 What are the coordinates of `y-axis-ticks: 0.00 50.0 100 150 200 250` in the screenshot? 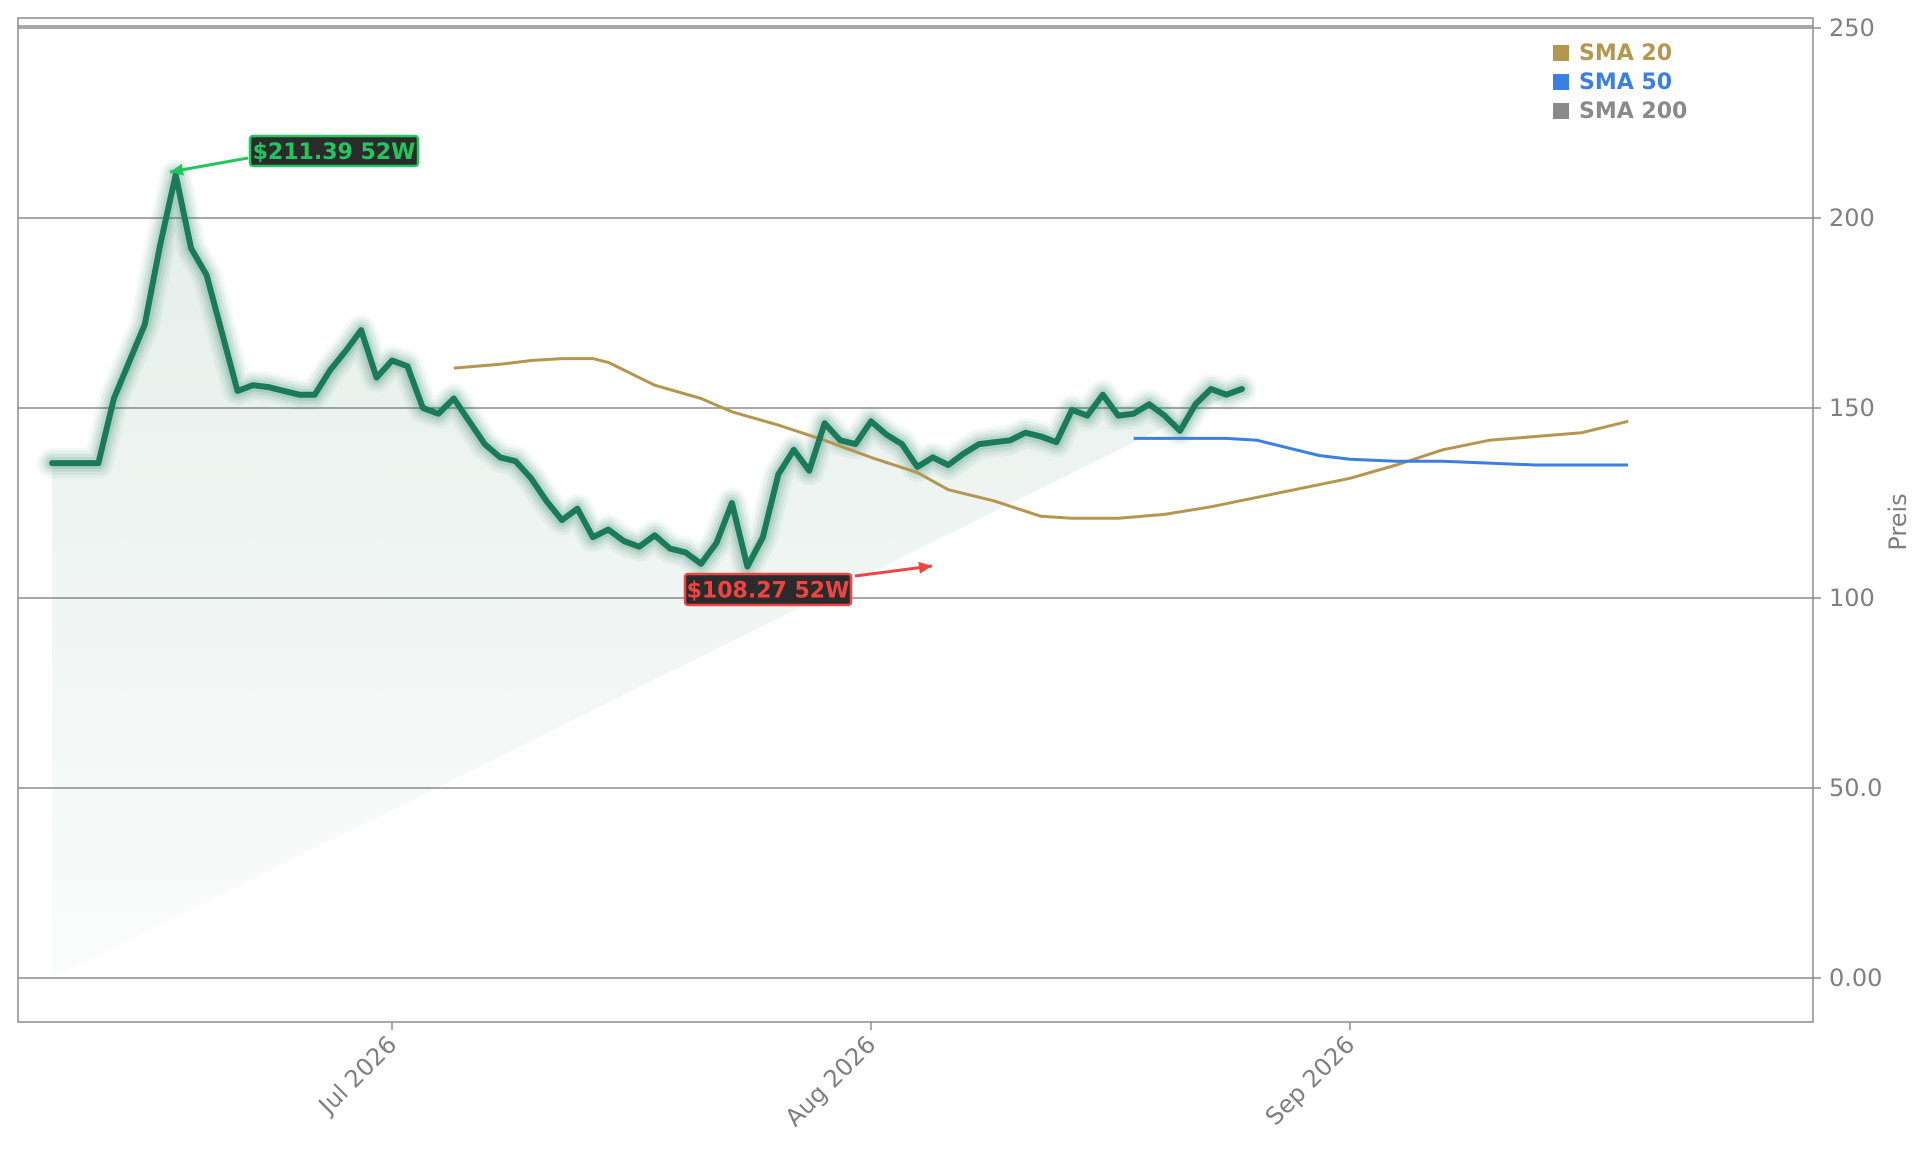 It's located at (1847, 503).